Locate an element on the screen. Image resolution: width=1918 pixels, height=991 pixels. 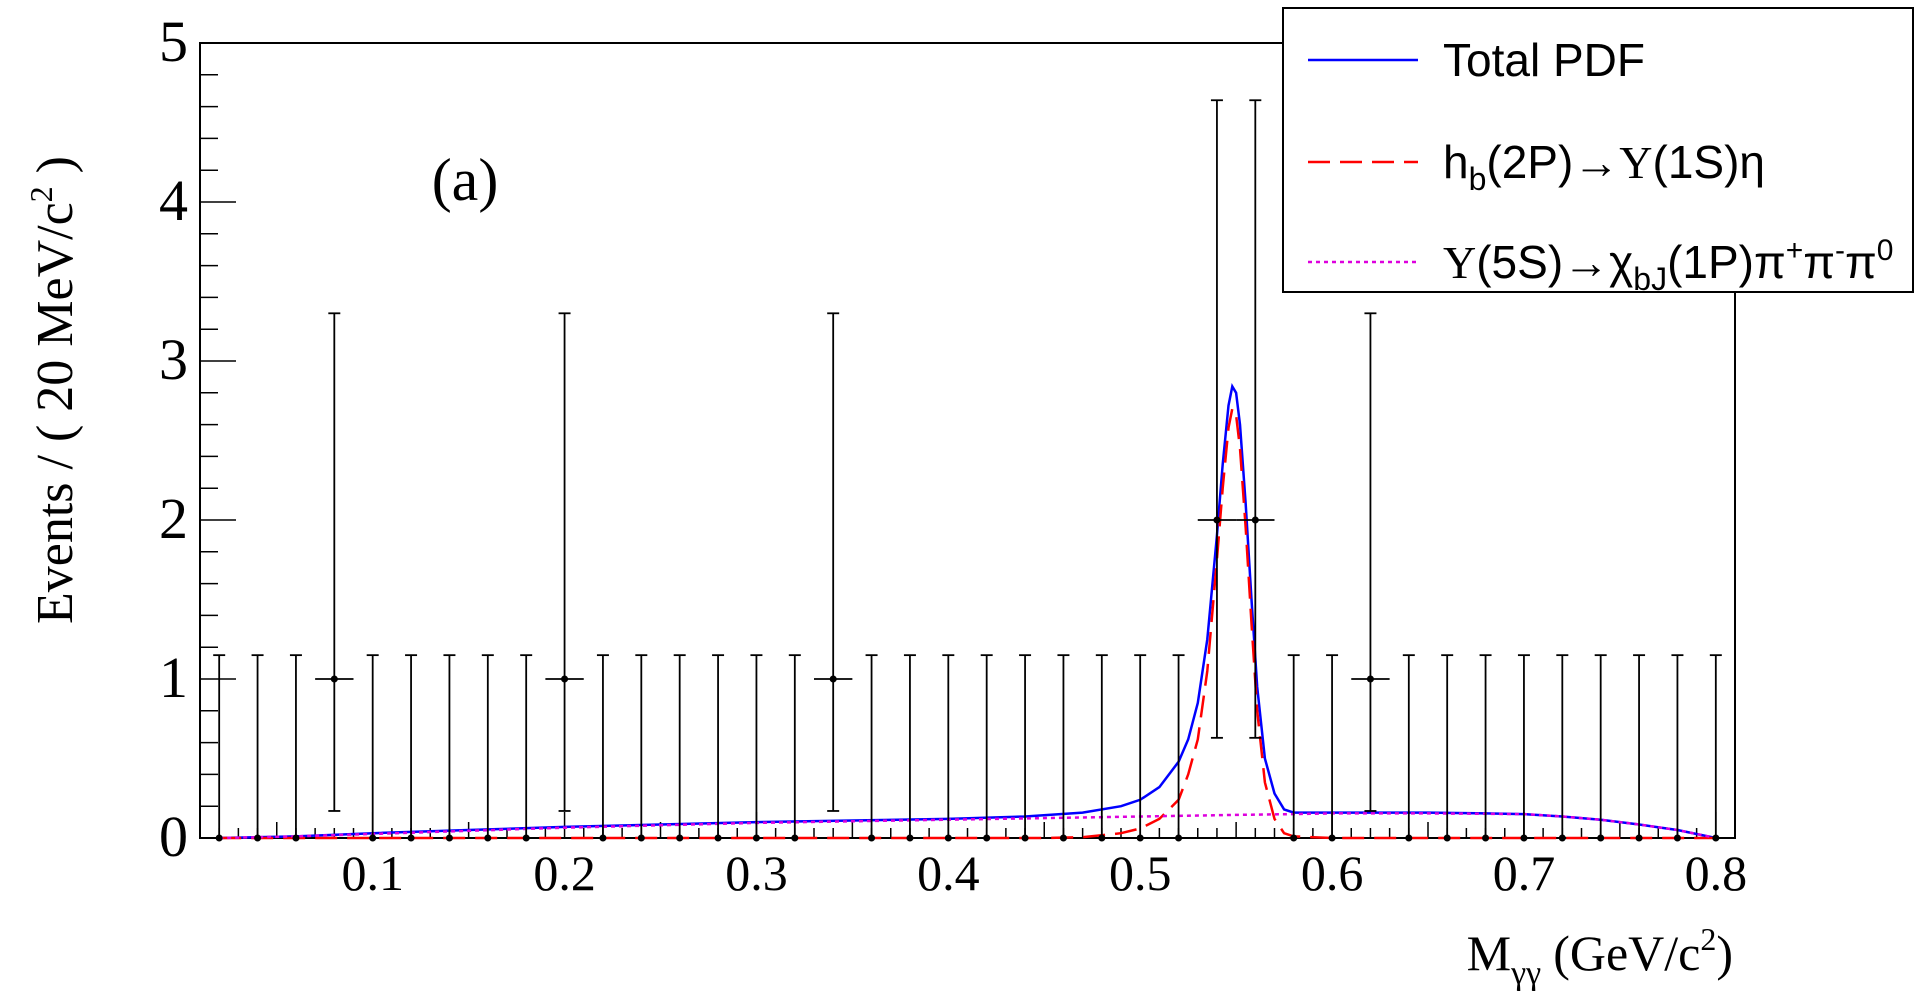
x-axis-title: Mγγ (GeV/c2) is located at coordinates (1600, 956).